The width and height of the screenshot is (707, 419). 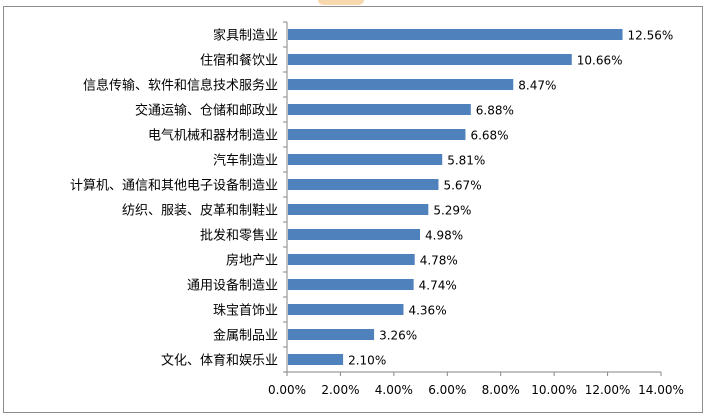 What do you see at coordinates (200, 211) in the screenshot?
I see `category-label: 纺织、服装、皮革和制鞋业` at bounding box center [200, 211].